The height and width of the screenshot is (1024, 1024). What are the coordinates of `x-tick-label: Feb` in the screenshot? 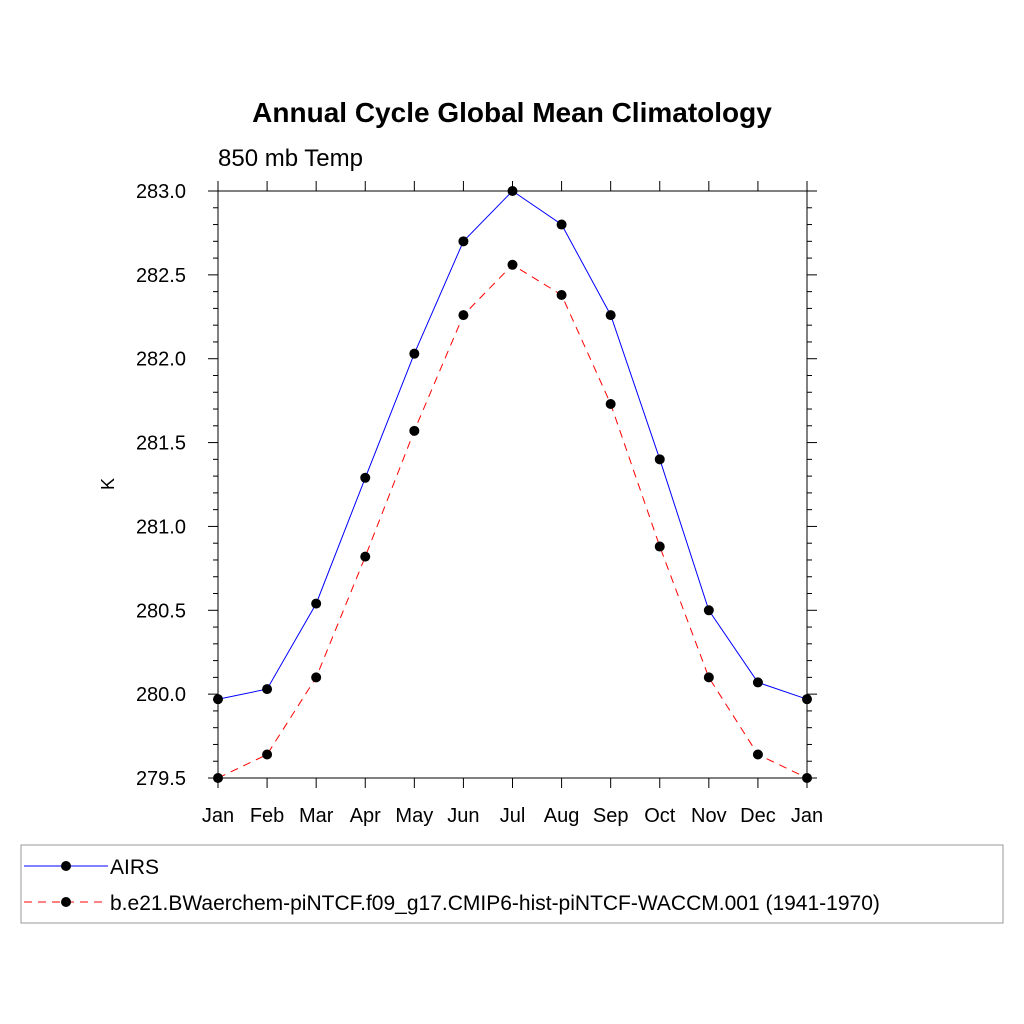 It's located at (267, 816).